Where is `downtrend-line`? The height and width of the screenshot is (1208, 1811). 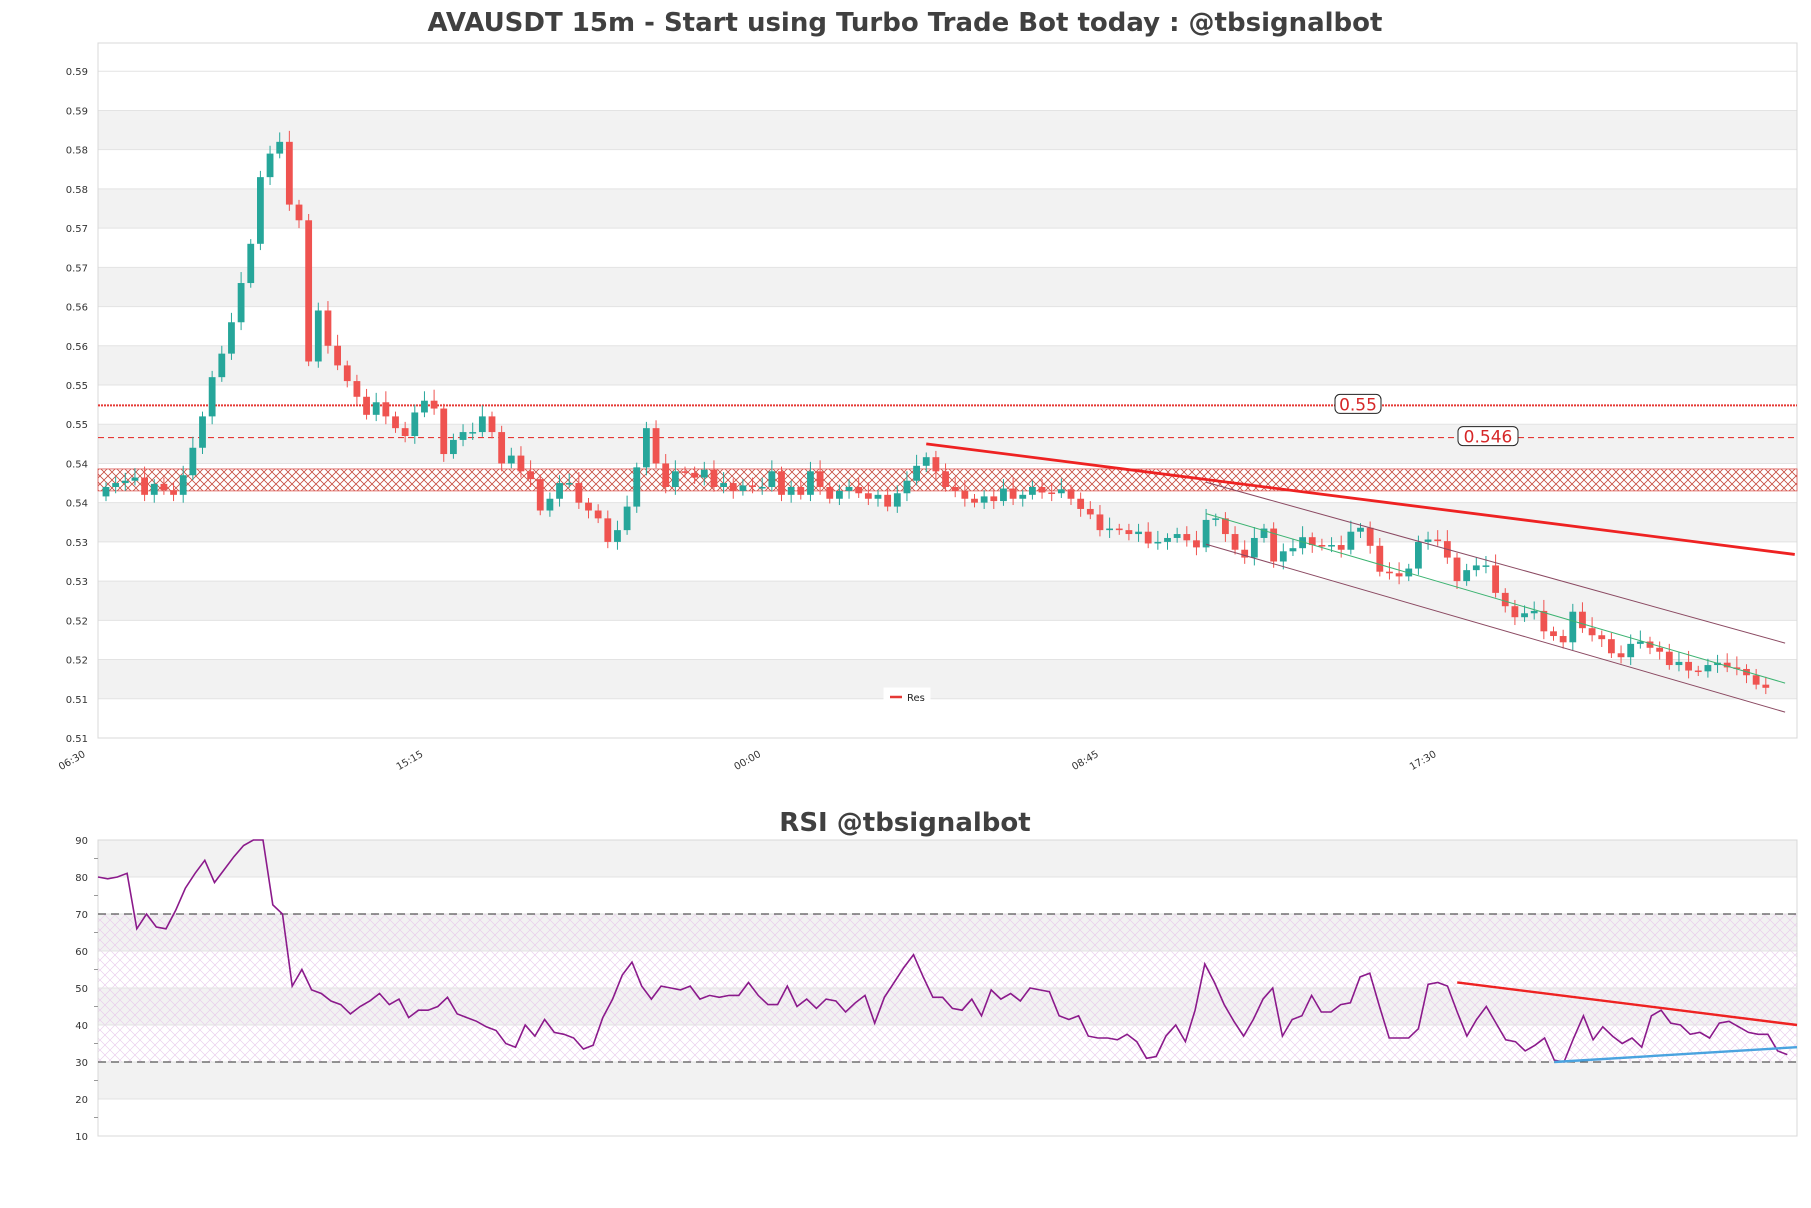 downtrend-line is located at coordinates (1360, 499).